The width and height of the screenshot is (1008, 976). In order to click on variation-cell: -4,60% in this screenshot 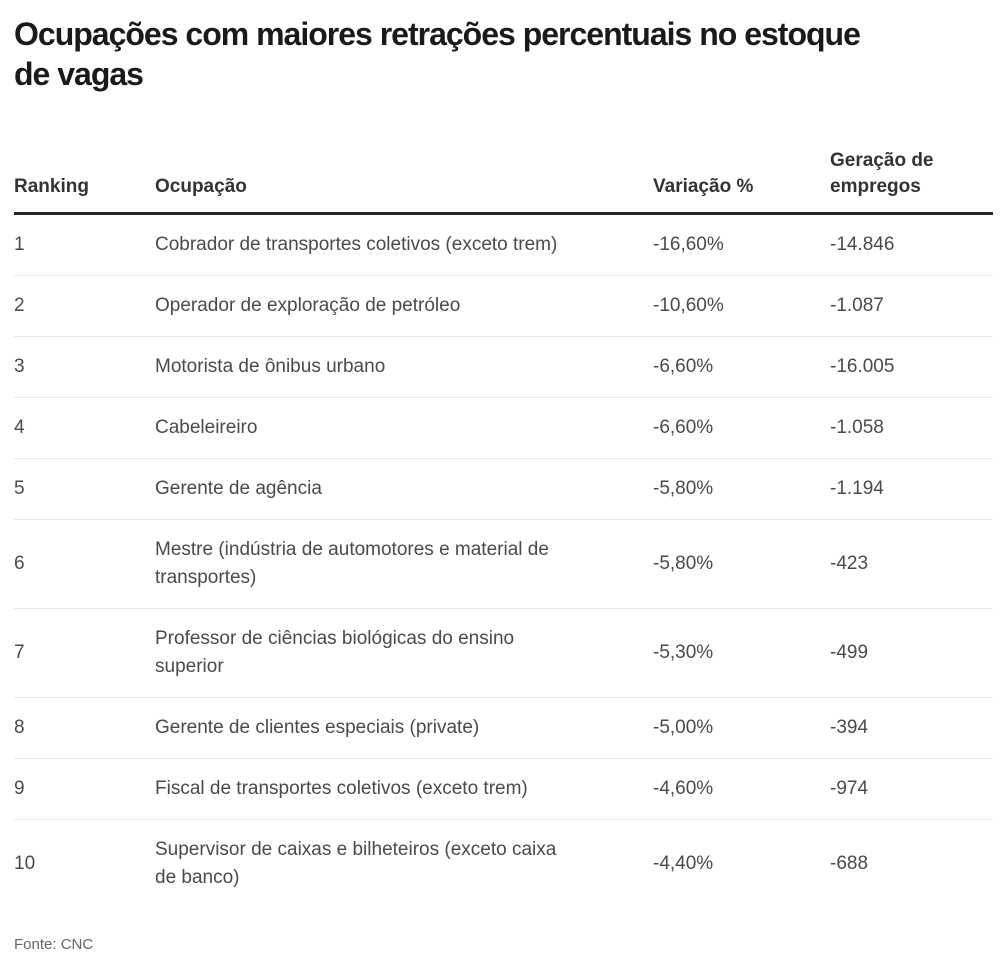, I will do `click(683, 788)`.